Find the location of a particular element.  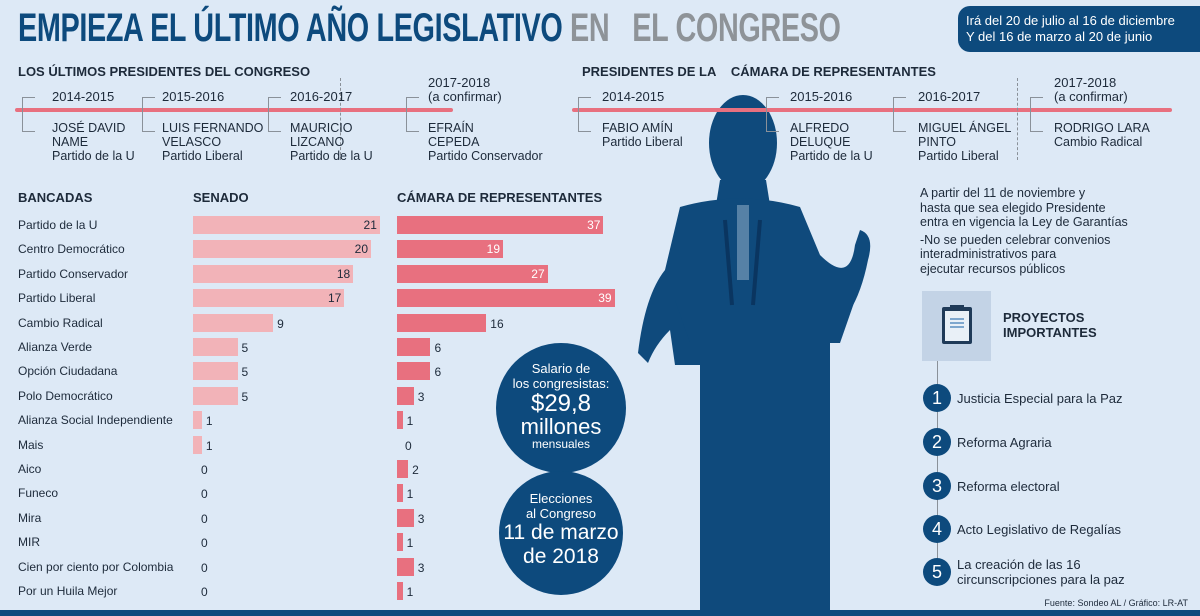

clipboard-icon is located at coordinates (957, 324).